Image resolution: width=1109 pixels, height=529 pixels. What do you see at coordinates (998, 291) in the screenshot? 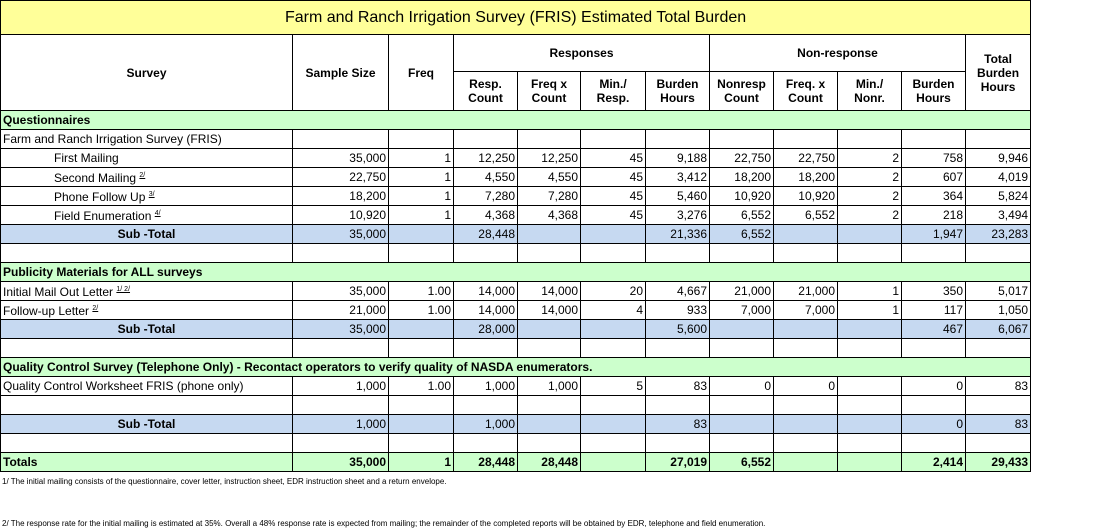
I see `cell: 5,017` at bounding box center [998, 291].